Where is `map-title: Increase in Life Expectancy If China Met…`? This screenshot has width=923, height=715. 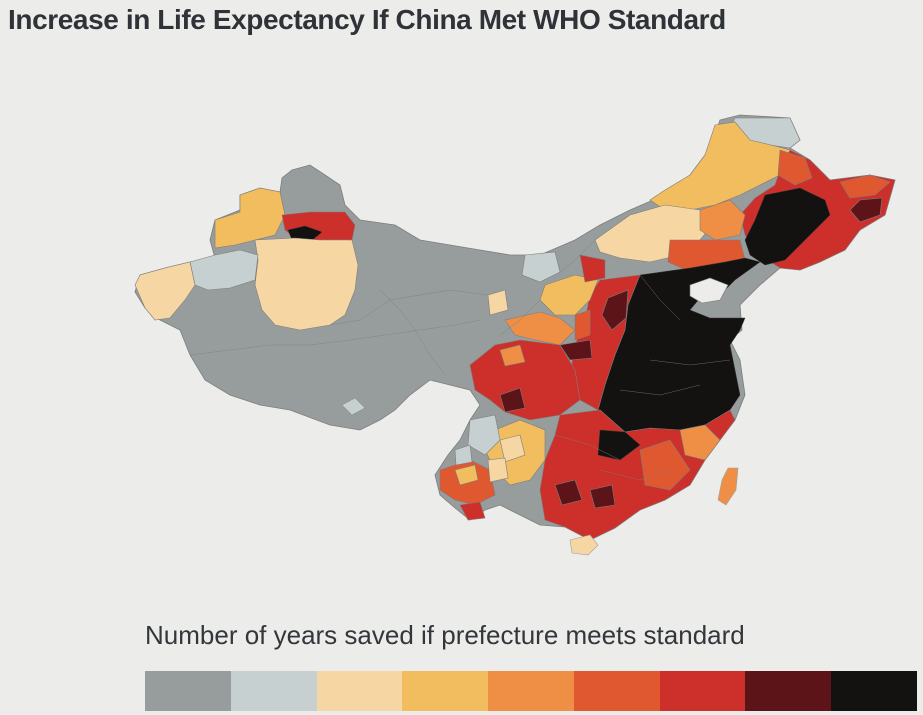
map-title: Increase in Life Expectancy If China Met… is located at coordinates (367, 19).